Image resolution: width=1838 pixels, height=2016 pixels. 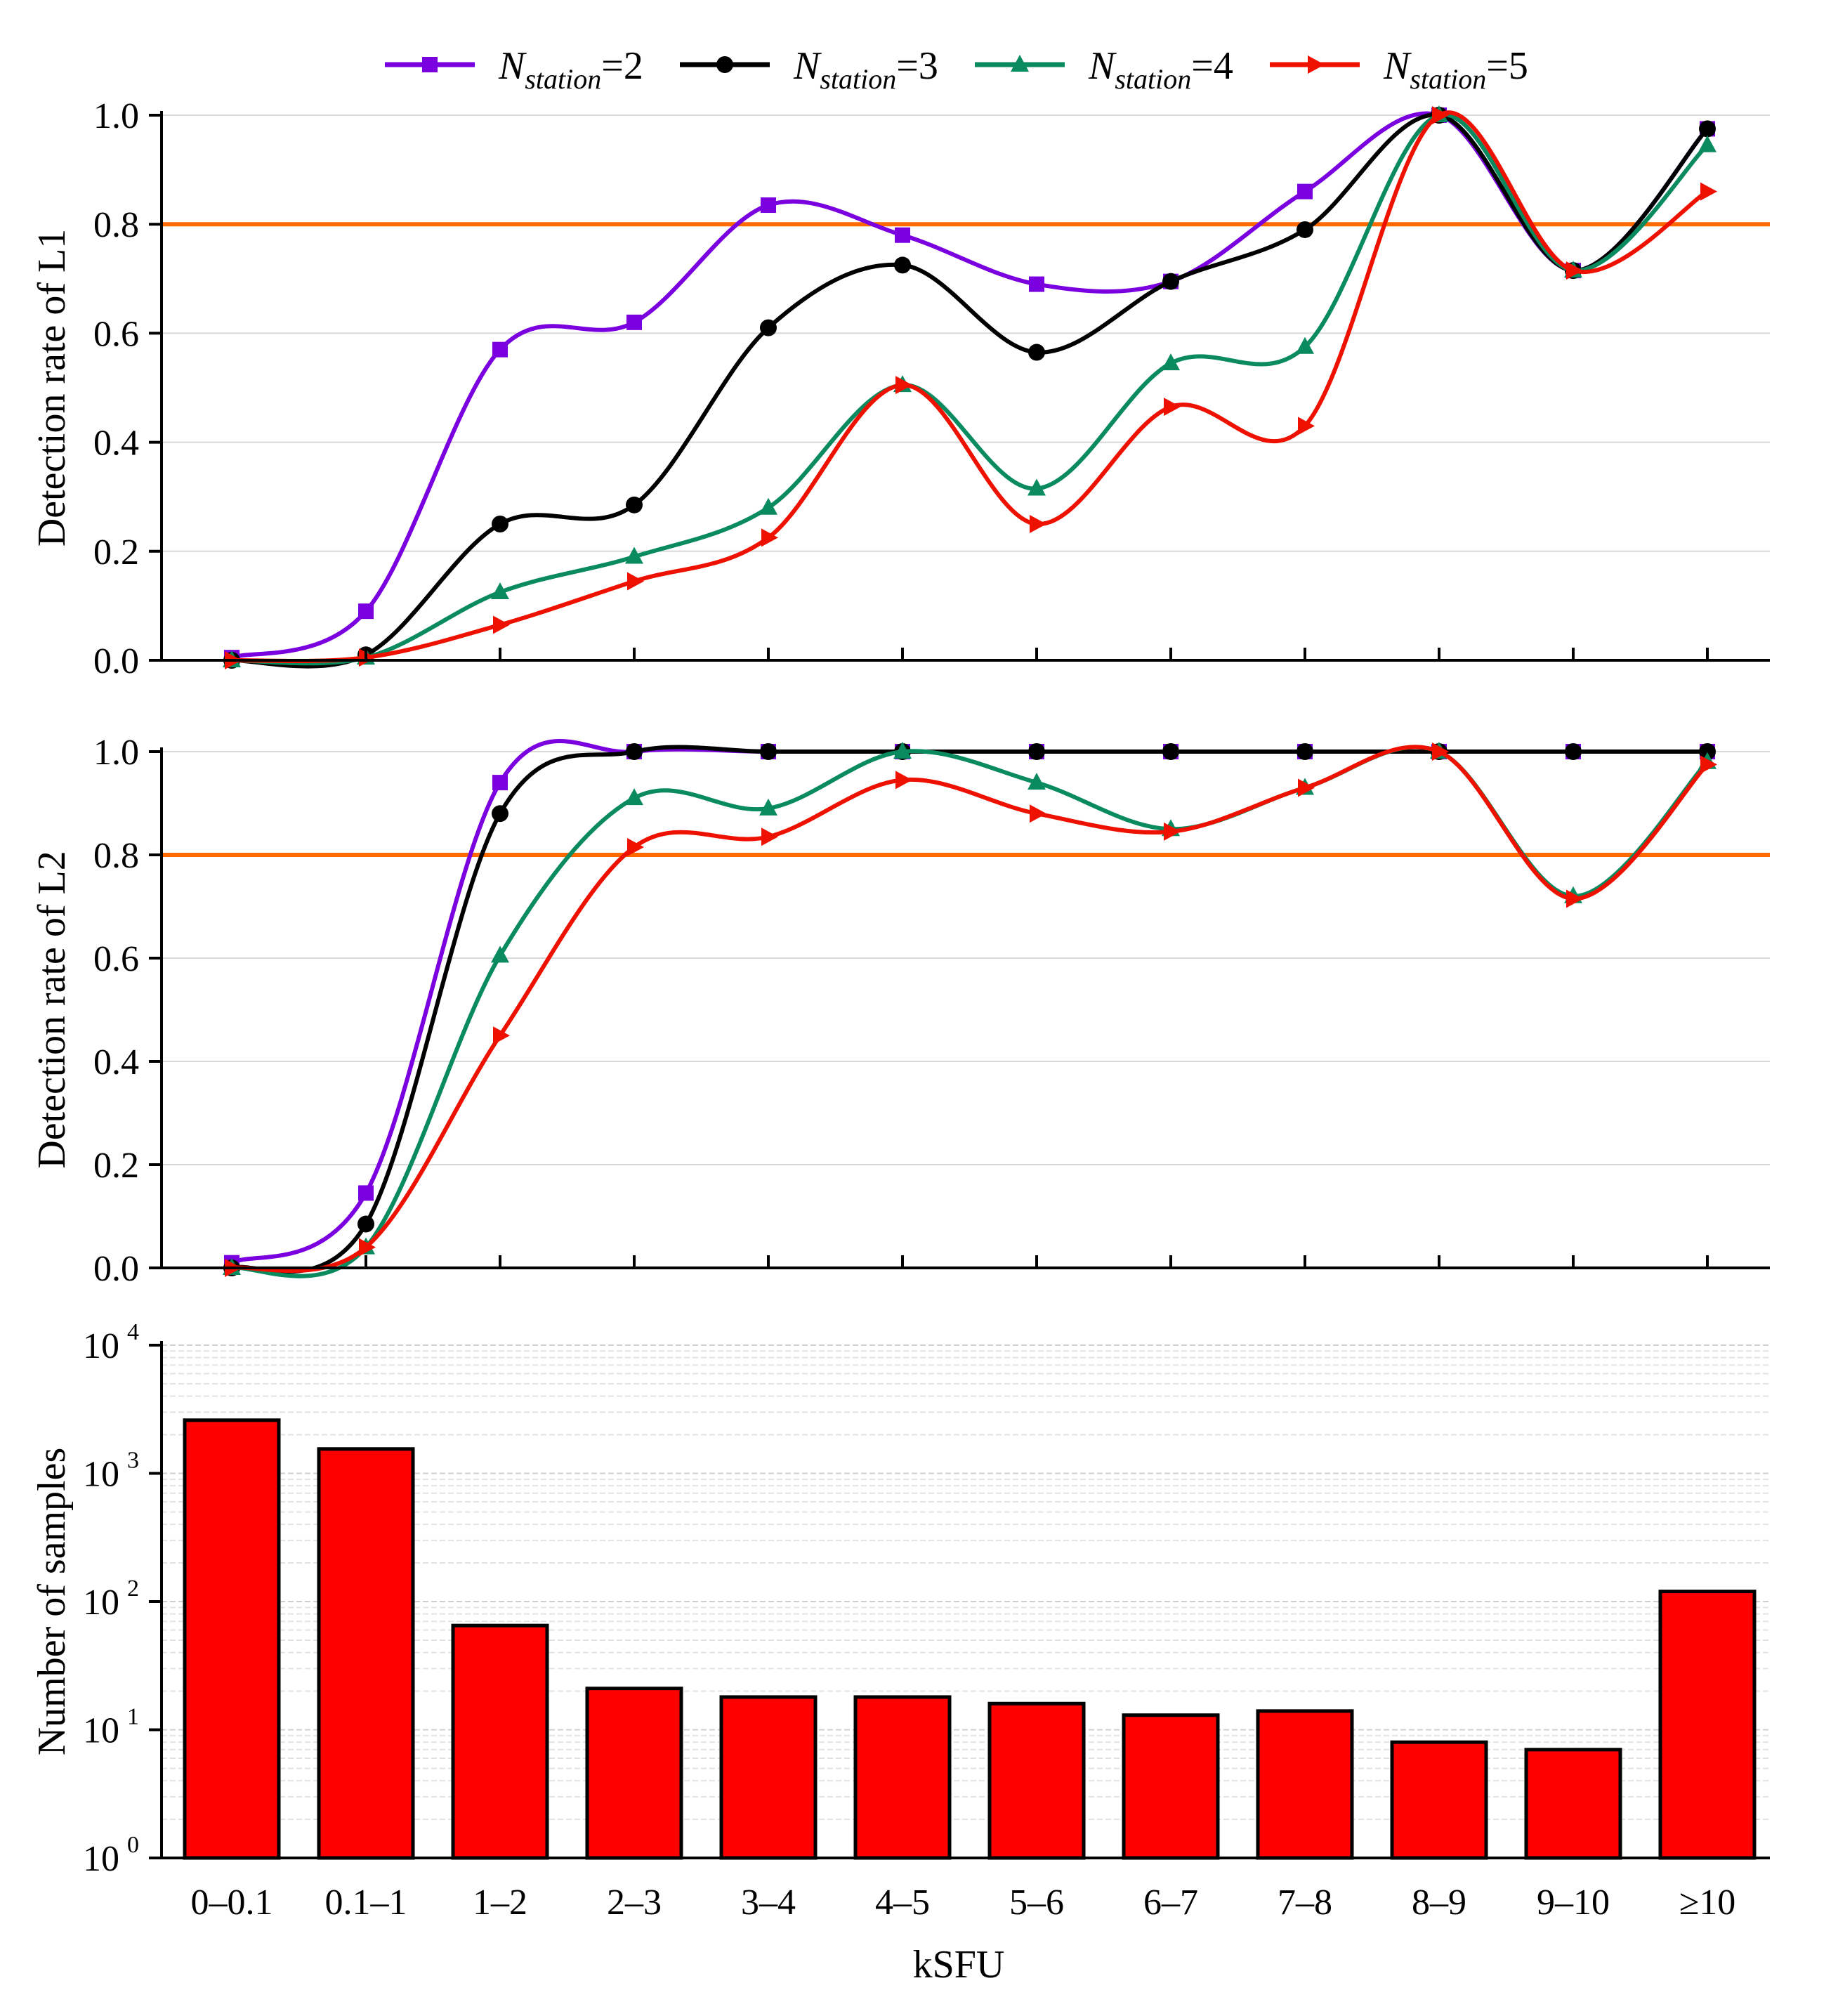 I want to click on y-tick-exponent: 1, so click(x=133, y=1717).